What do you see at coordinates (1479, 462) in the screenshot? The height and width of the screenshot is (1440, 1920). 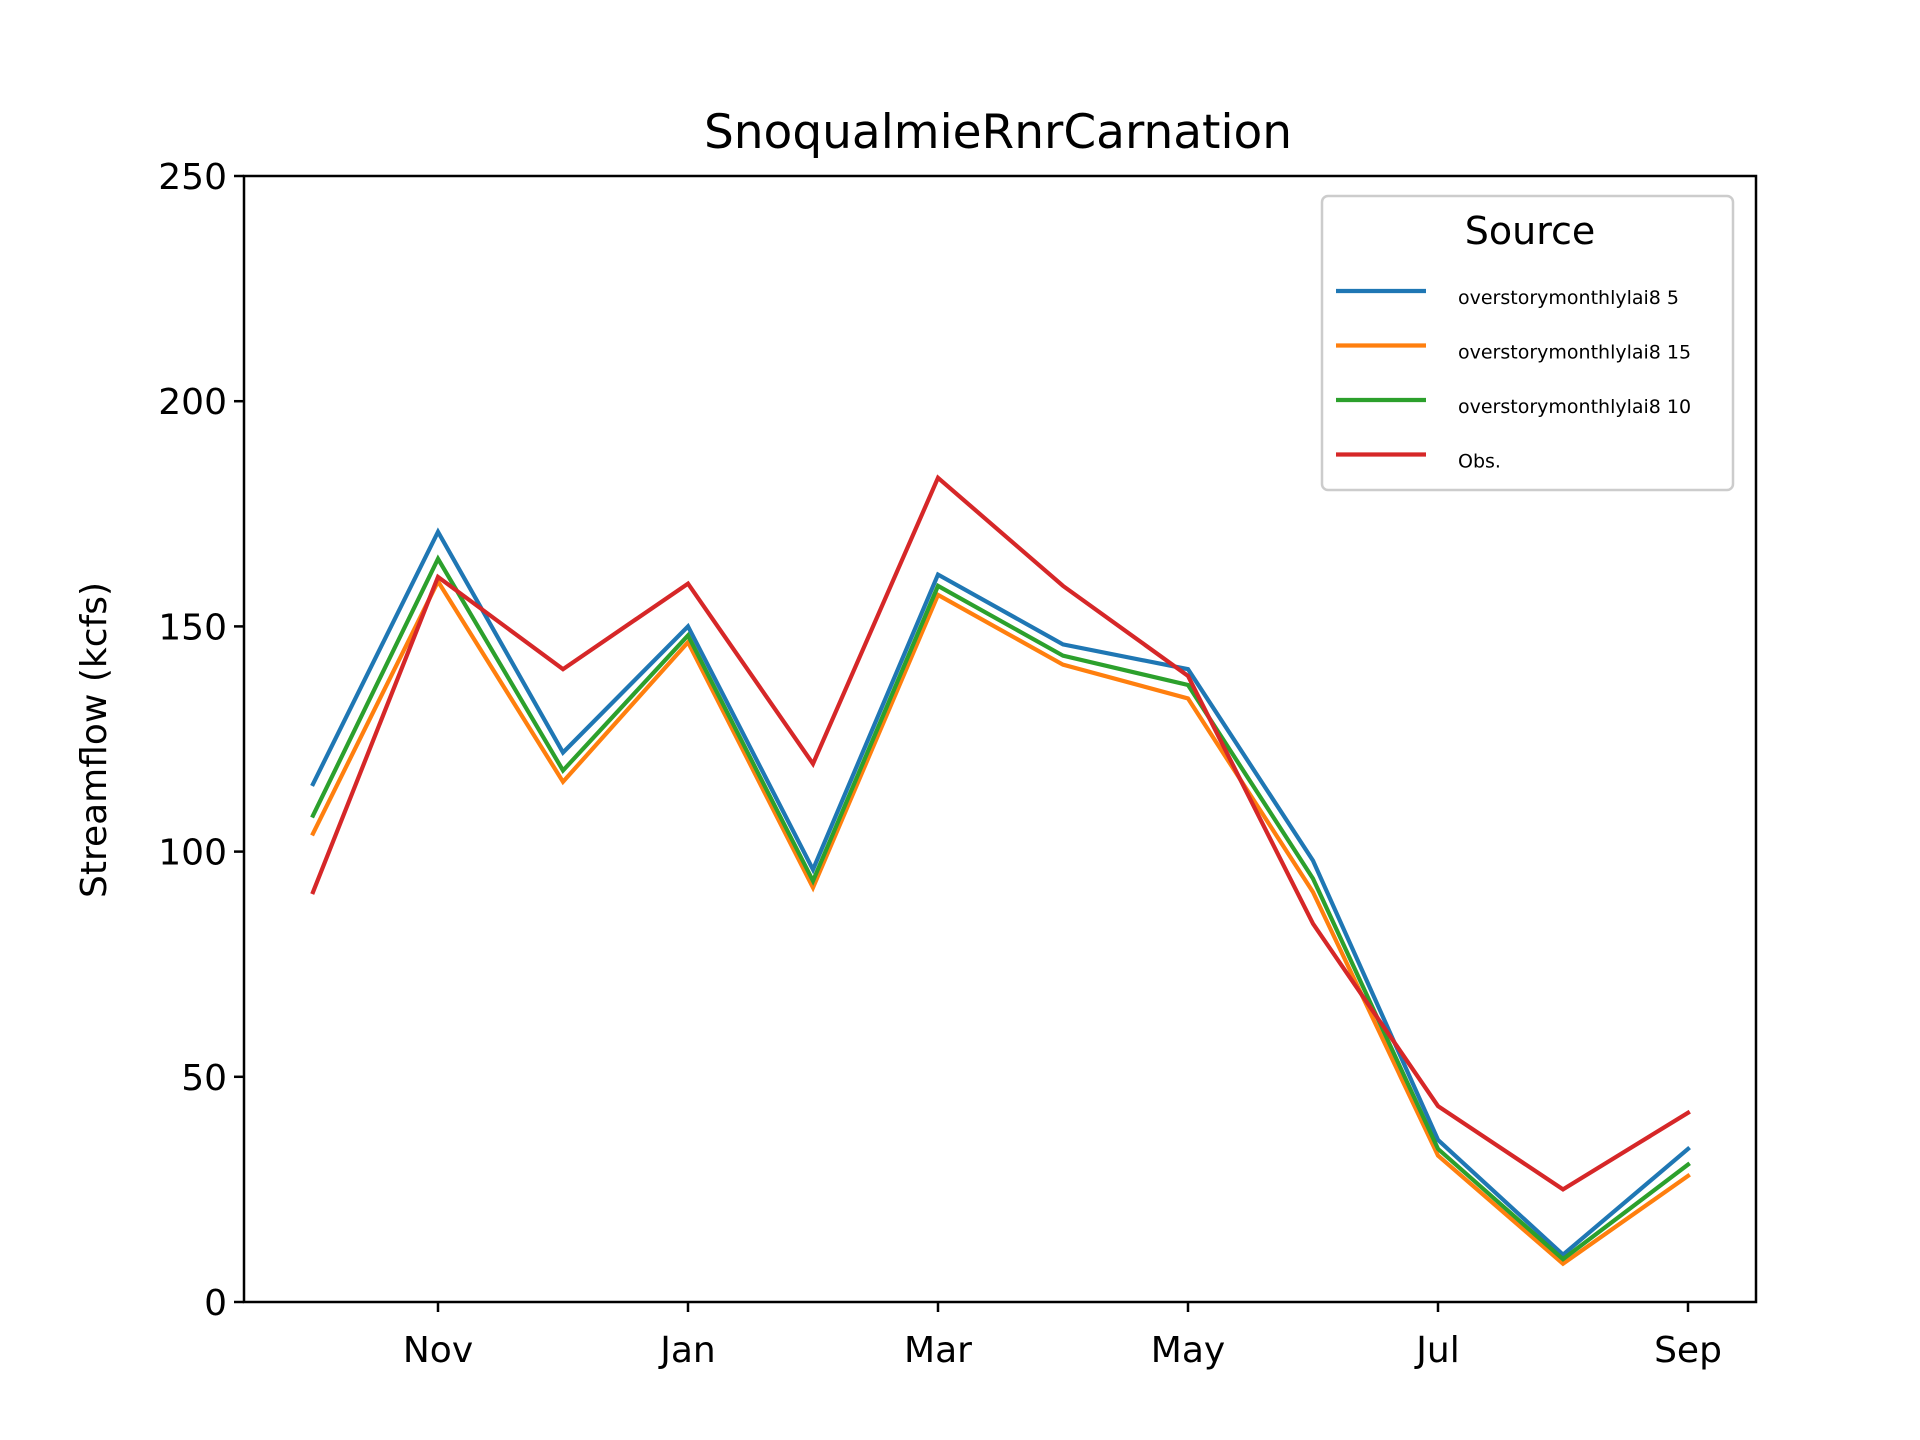 I see `legend-label: Obs.` at bounding box center [1479, 462].